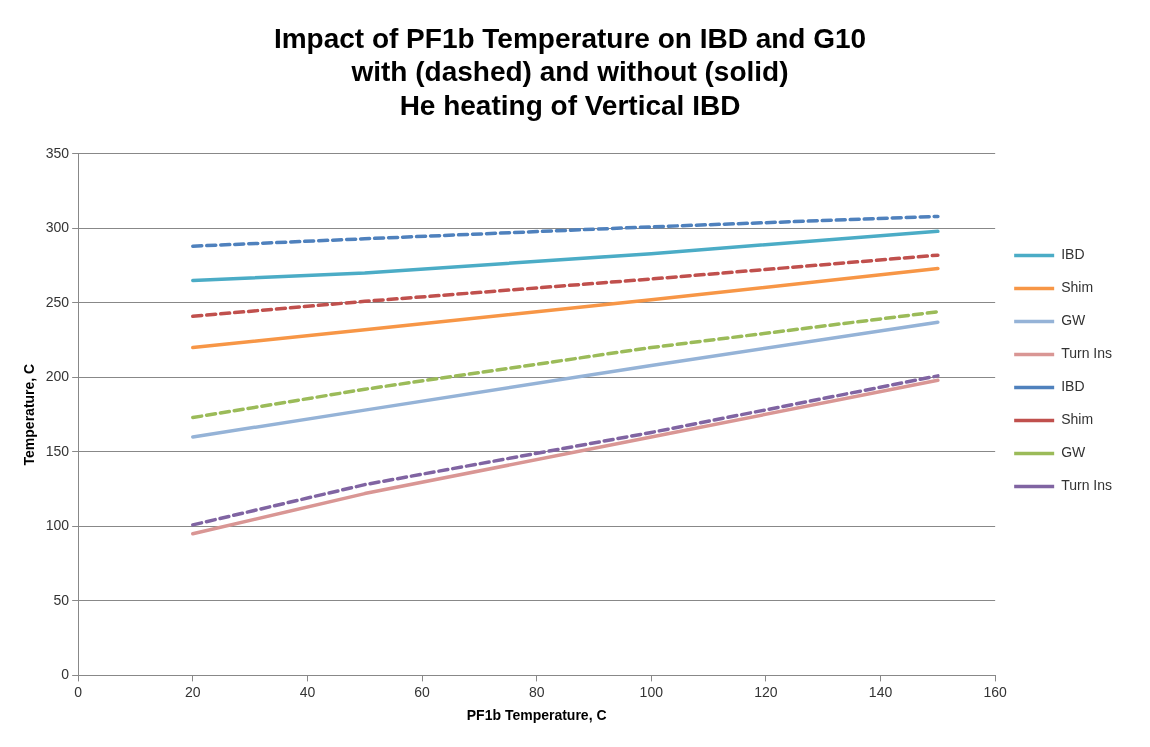 Image resolution: width=1150 pixels, height=747 pixels. What do you see at coordinates (57, 301) in the screenshot?
I see `y-tick-label: 250` at bounding box center [57, 301].